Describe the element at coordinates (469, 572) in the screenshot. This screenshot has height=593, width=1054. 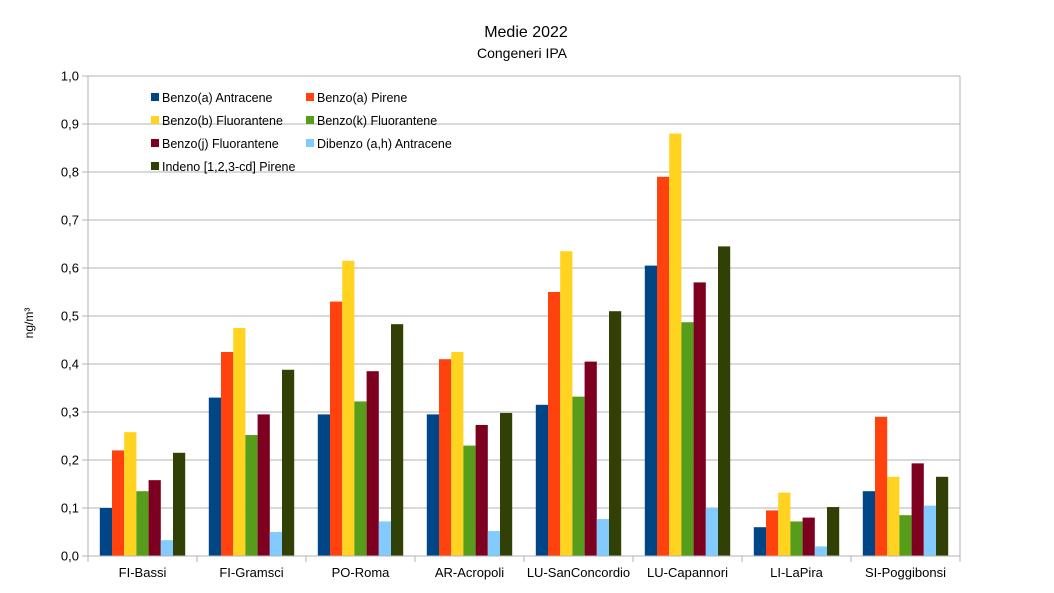
I see `x-tick-label: AR-Acropoli` at that location.